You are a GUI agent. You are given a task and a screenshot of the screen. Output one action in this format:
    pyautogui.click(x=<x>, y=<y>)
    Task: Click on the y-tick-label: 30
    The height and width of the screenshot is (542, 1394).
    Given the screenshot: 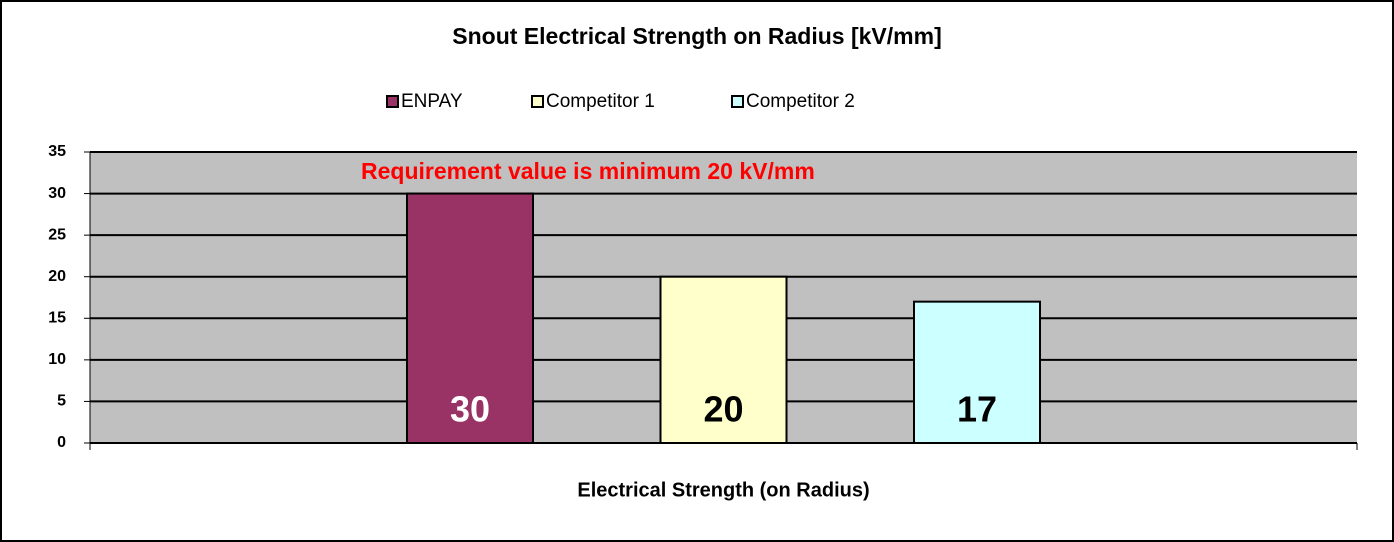 What is the action you would take?
    pyautogui.click(x=57, y=193)
    